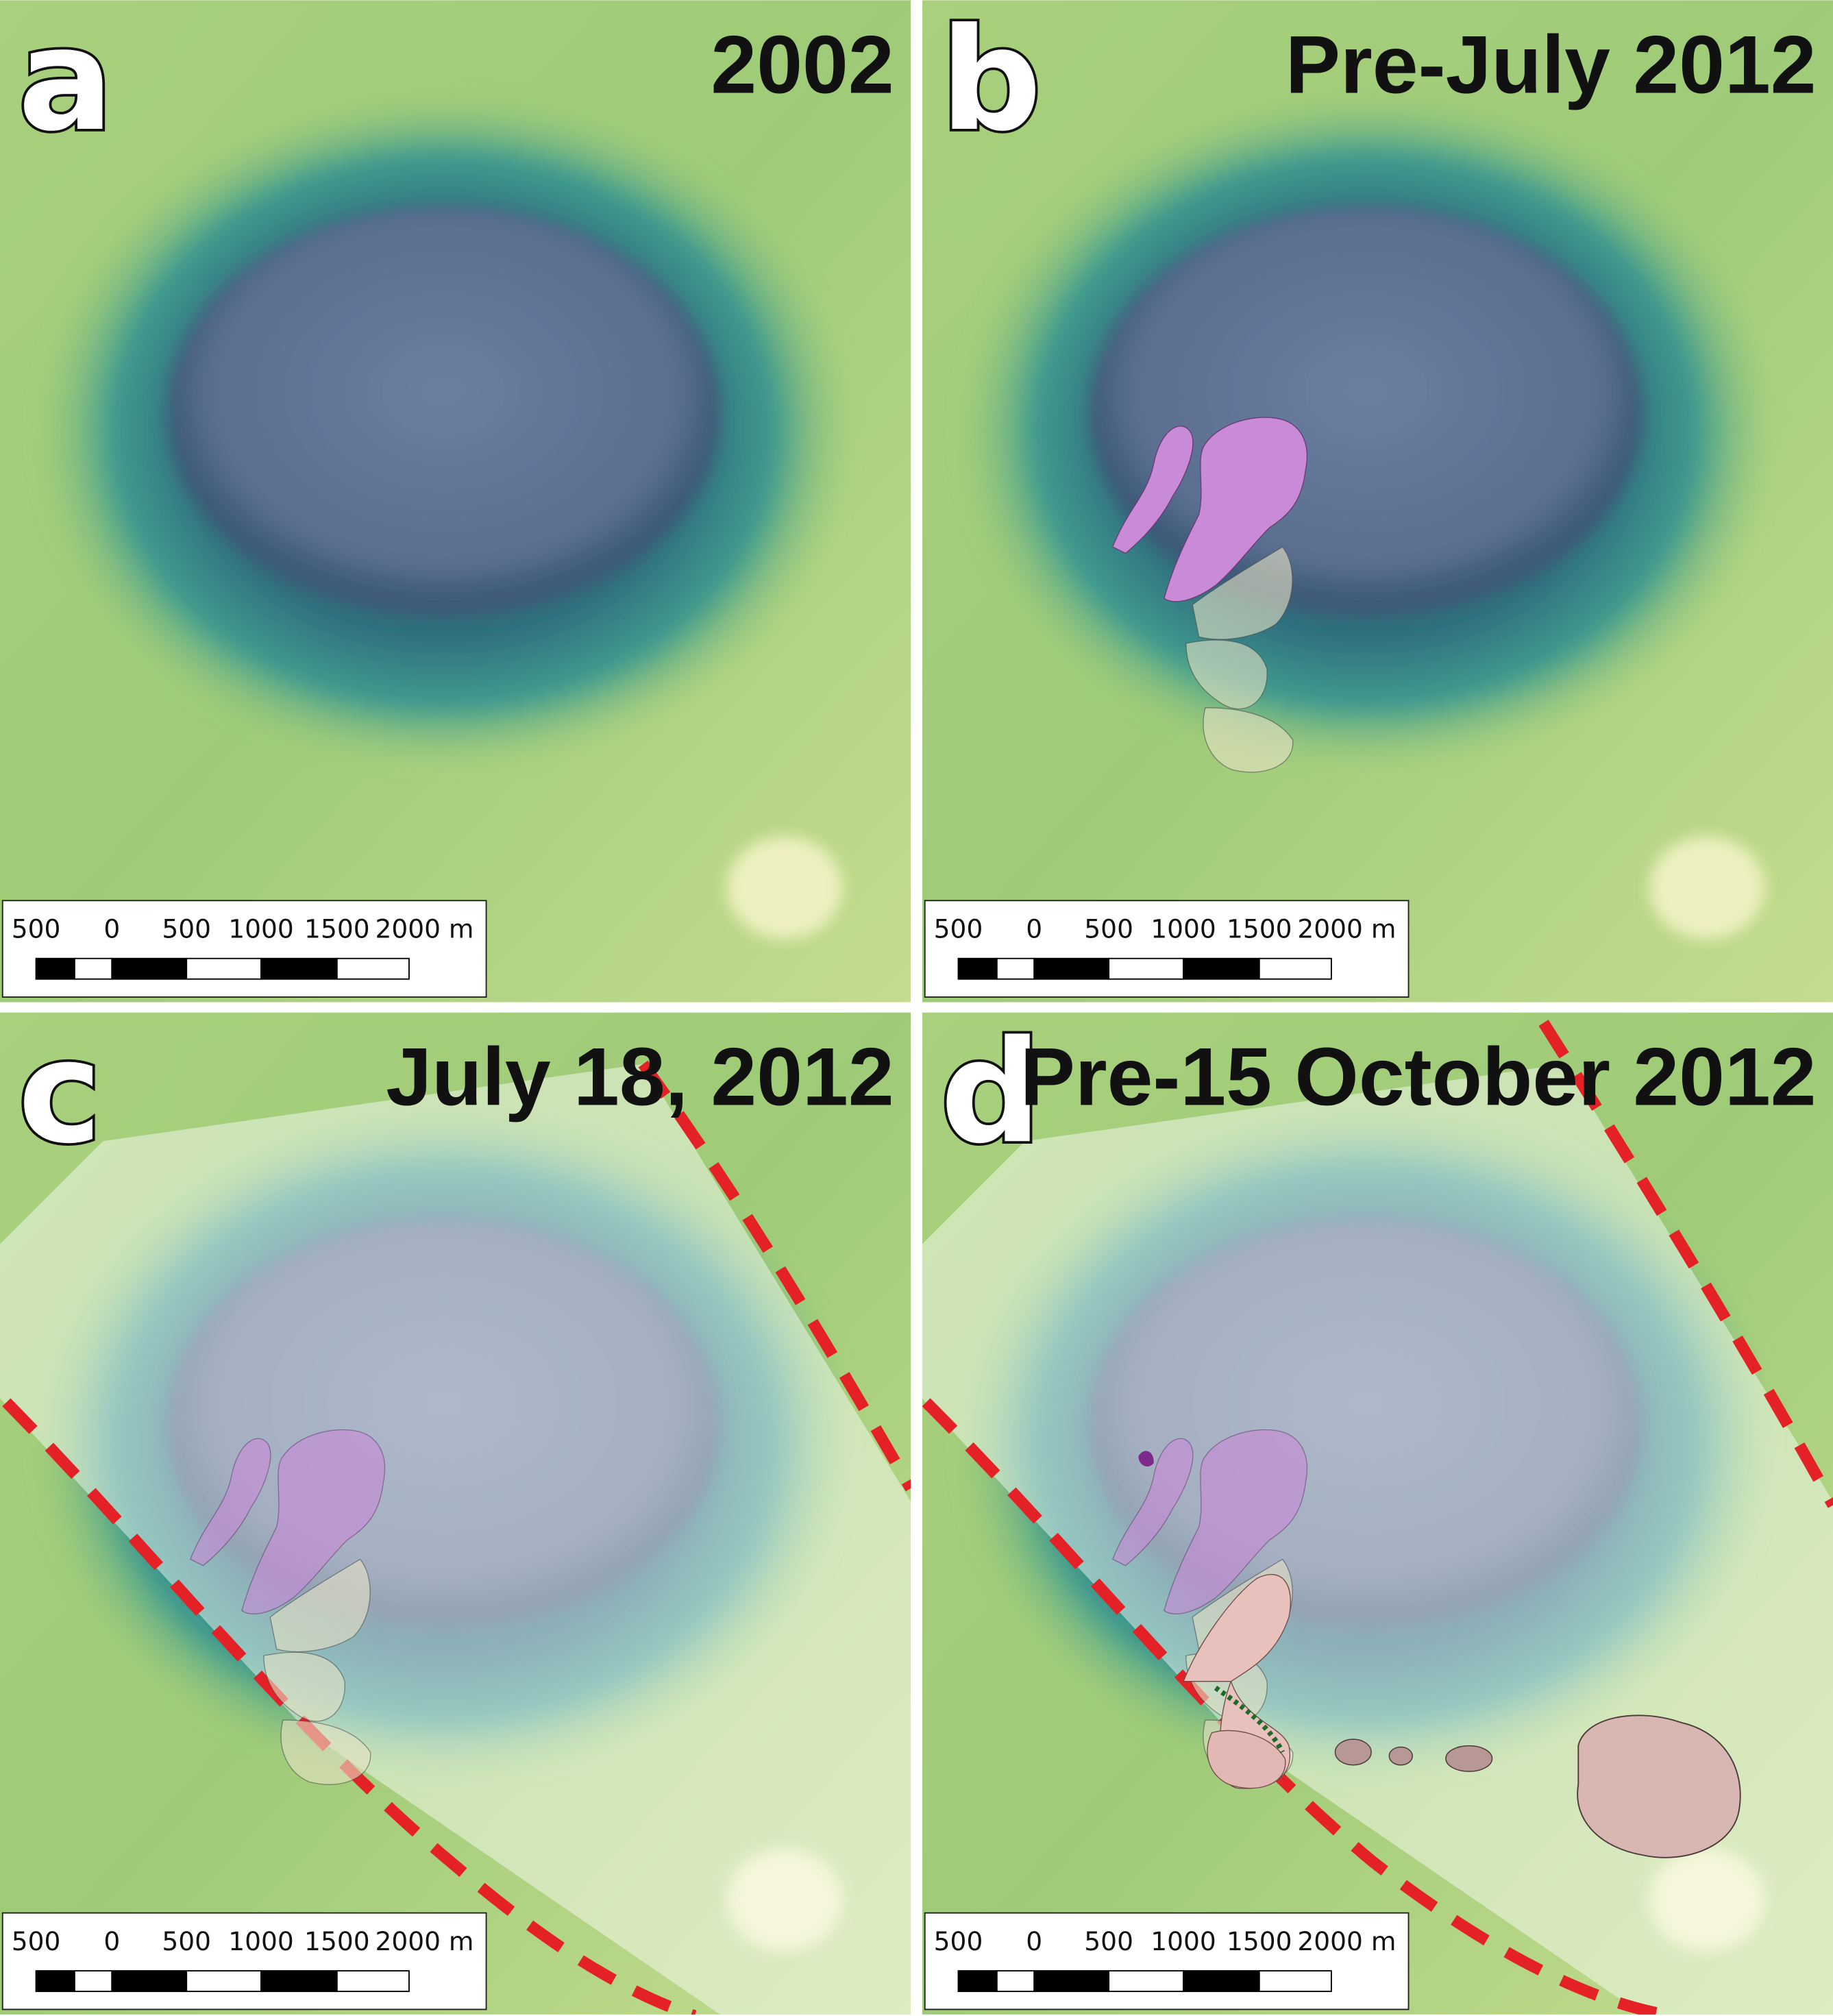 This screenshot has width=1833, height=2016. I want to click on vent-arc, so click(1249, 1719).